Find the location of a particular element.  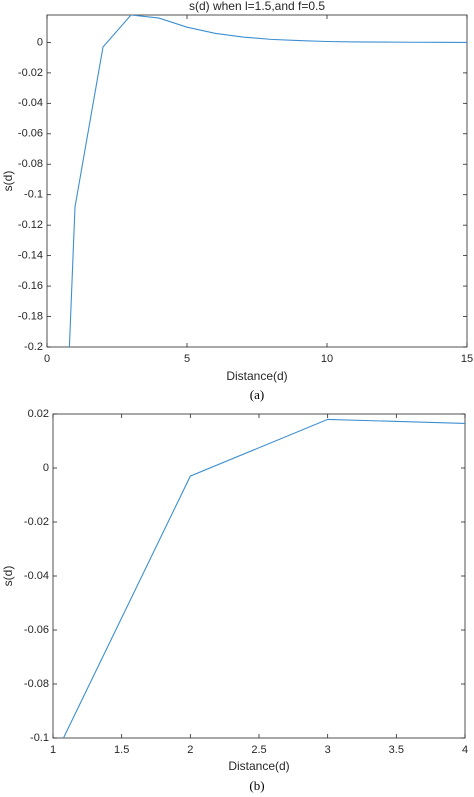

x-tick-label: 3.5 is located at coordinates (396, 750).